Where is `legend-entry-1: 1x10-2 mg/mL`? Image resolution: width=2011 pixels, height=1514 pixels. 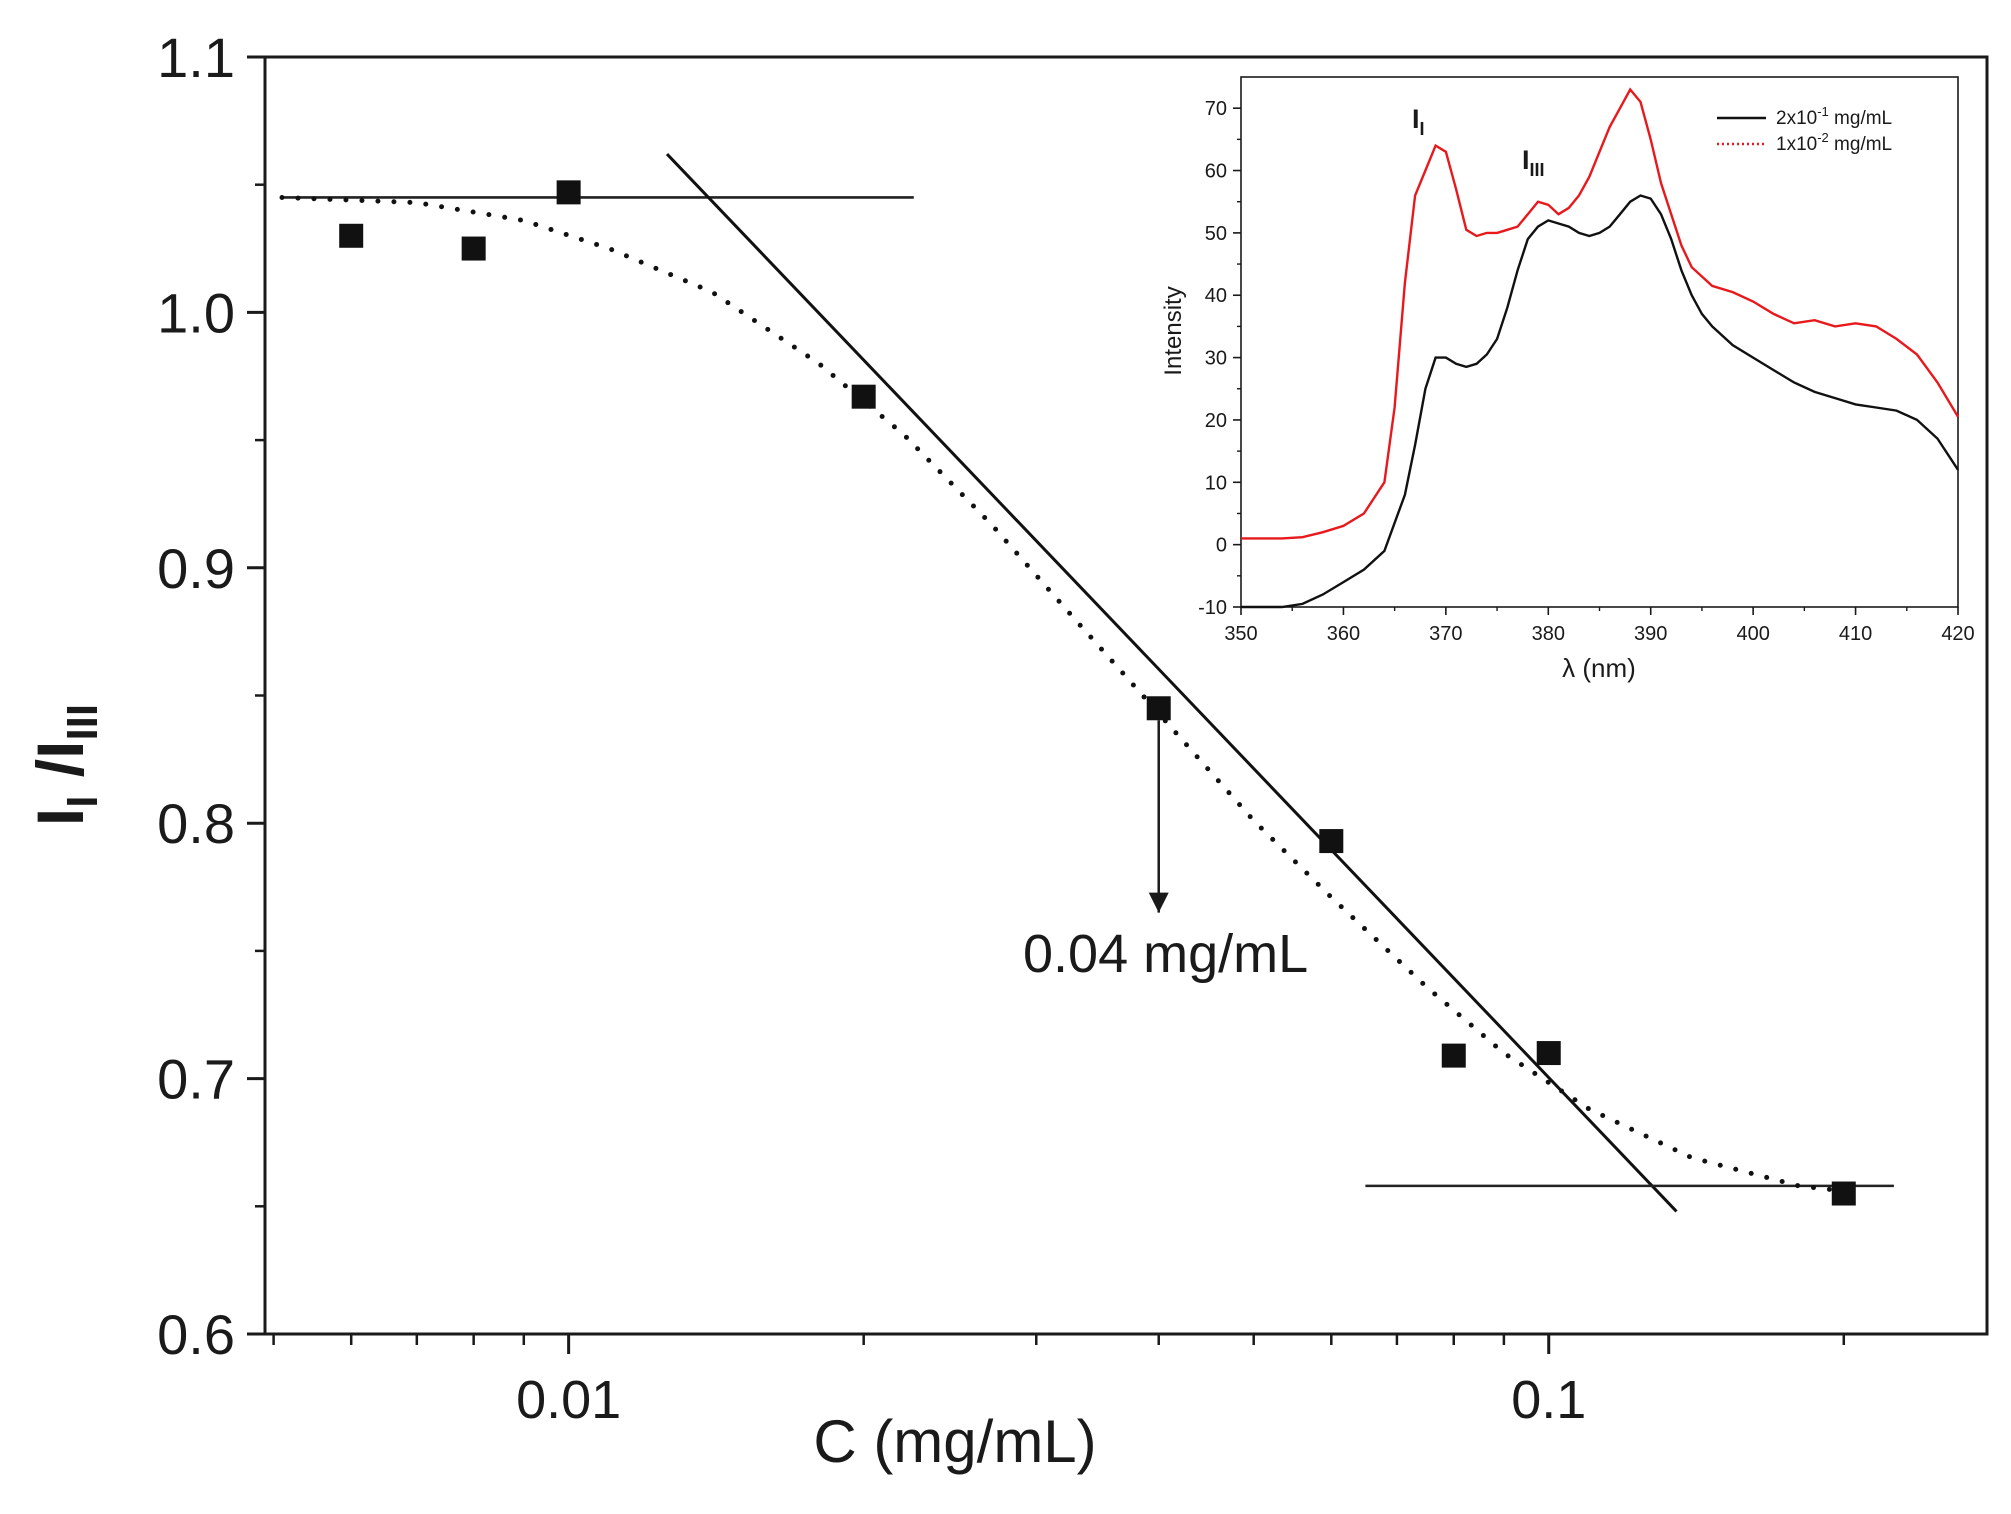 legend-entry-1: 1x10-2 mg/mL is located at coordinates (1804, 142).